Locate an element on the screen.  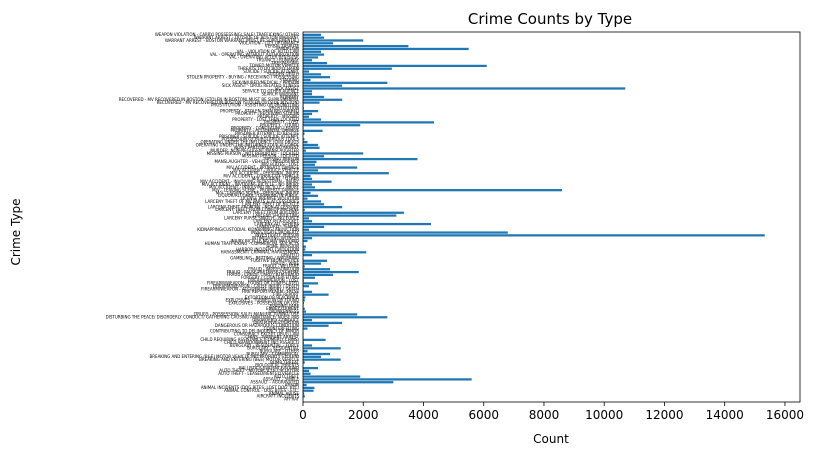
x-tick-label: 0 is located at coordinates (303, 415).